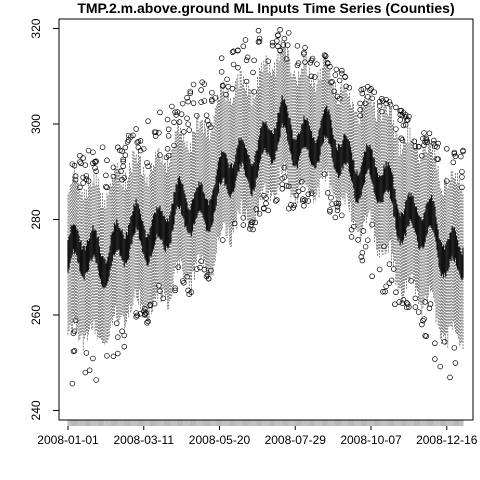 Image resolution: width=480 pixels, height=480 pixels. Describe the element at coordinates (447, 440) in the screenshot. I see `x-tick-label: 2008-12-16` at that location.